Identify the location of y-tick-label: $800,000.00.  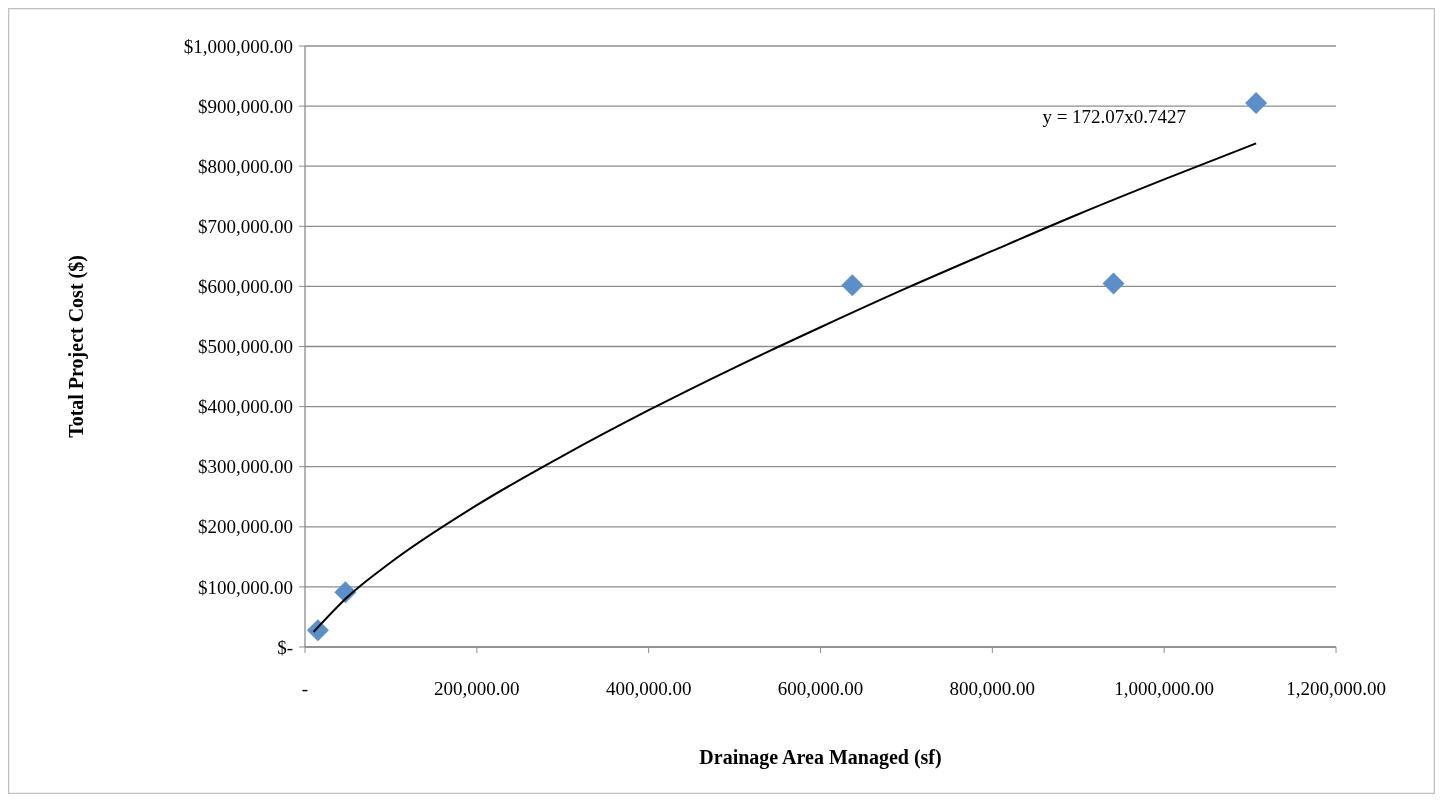
(245, 166).